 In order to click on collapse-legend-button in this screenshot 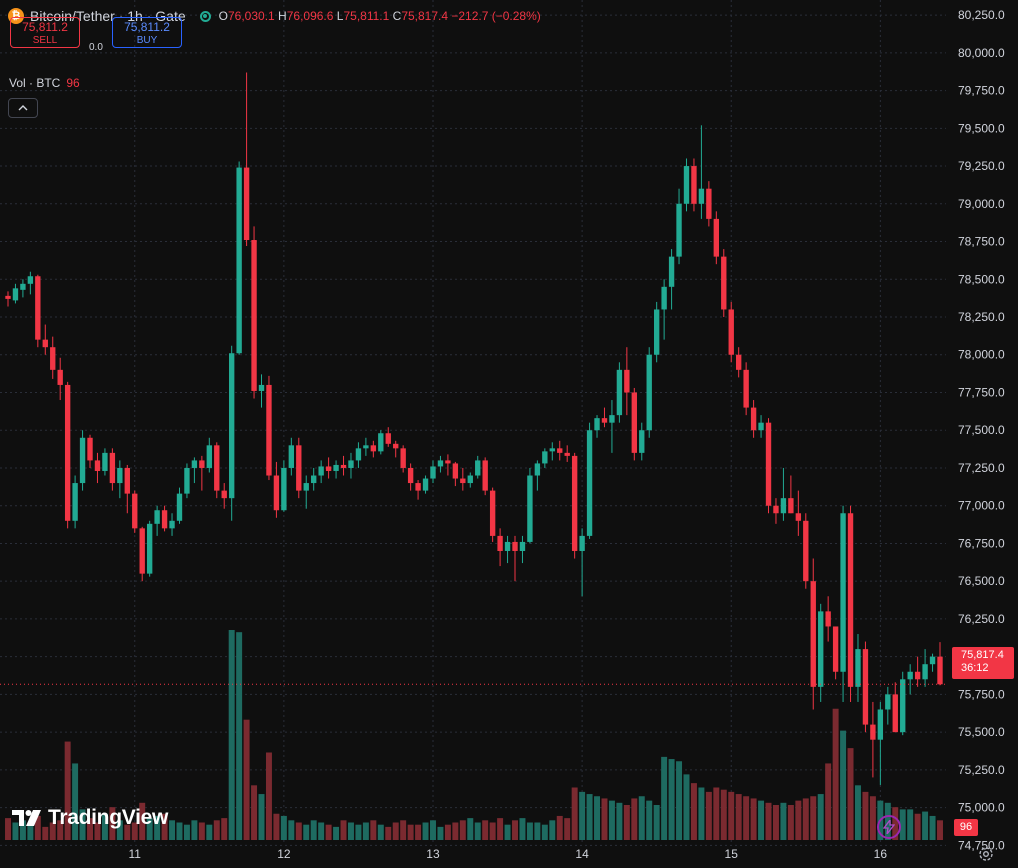, I will do `click(23, 108)`.